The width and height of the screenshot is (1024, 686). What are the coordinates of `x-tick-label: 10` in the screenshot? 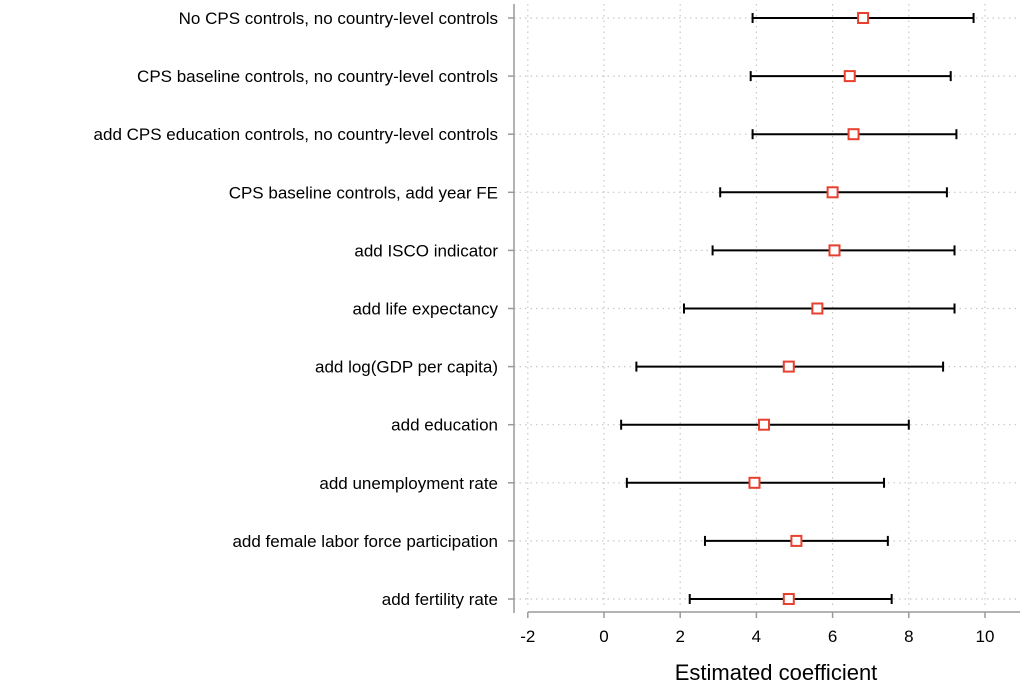 It's located at (985, 636).